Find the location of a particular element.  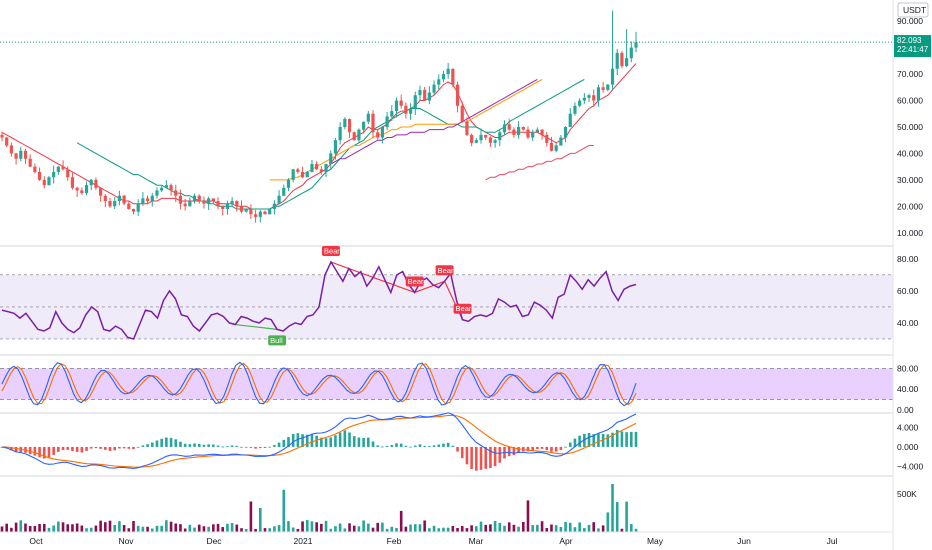

macd-pane is located at coordinates (319, 441).